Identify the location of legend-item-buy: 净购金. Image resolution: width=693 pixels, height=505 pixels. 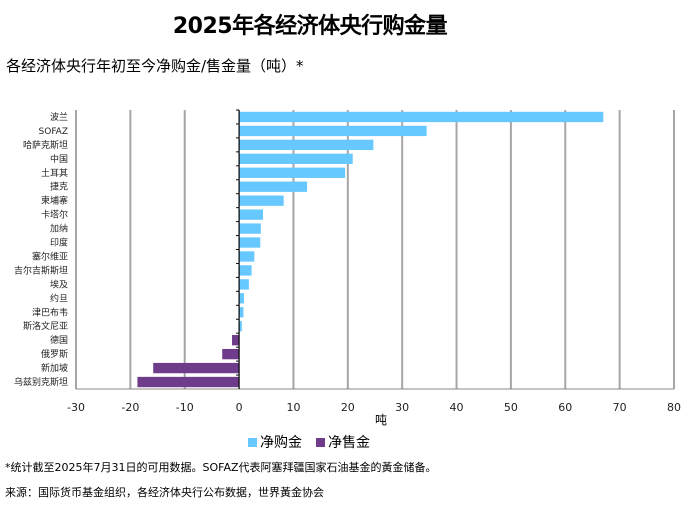
(275, 442).